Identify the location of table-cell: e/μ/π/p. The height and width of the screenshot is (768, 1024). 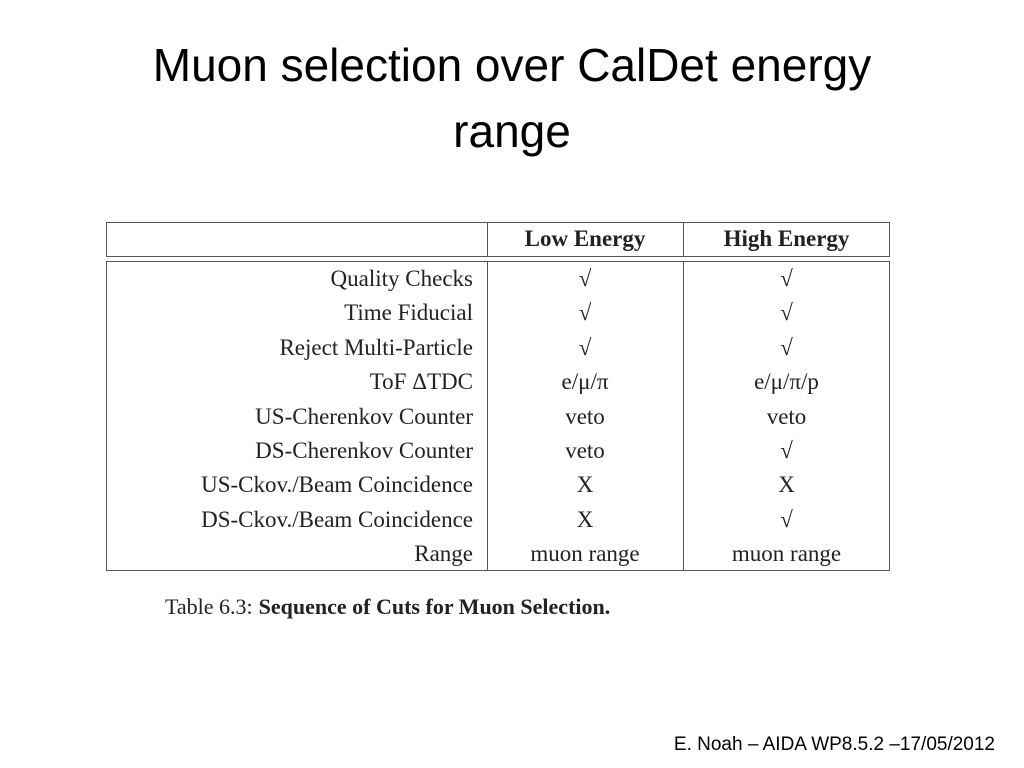
(786, 382).